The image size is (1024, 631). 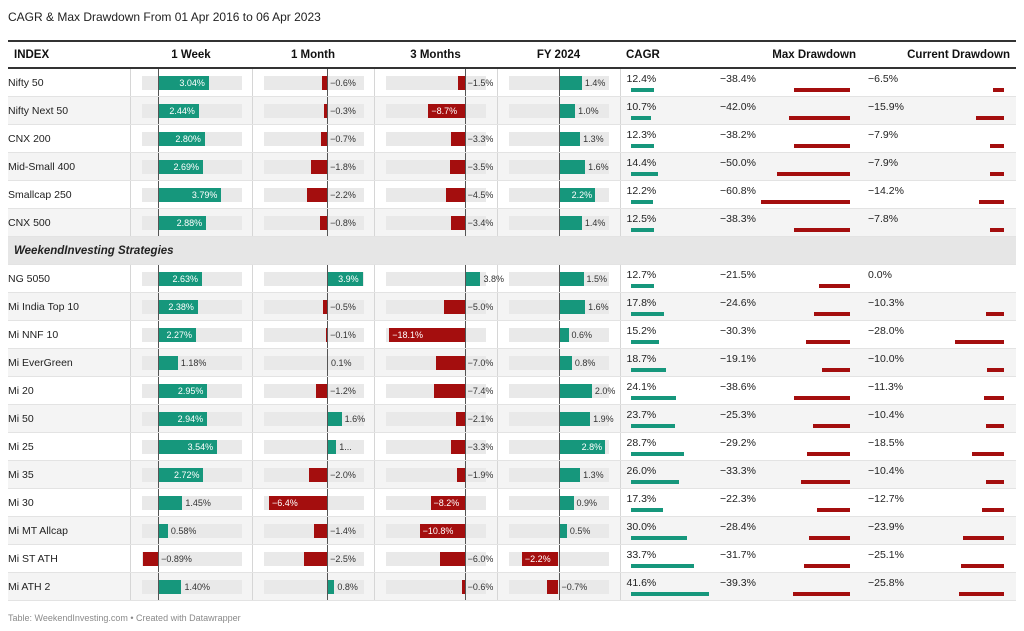 What do you see at coordinates (480, 223) in the screenshot?
I see `months-3-value: −3.4%` at bounding box center [480, 223].